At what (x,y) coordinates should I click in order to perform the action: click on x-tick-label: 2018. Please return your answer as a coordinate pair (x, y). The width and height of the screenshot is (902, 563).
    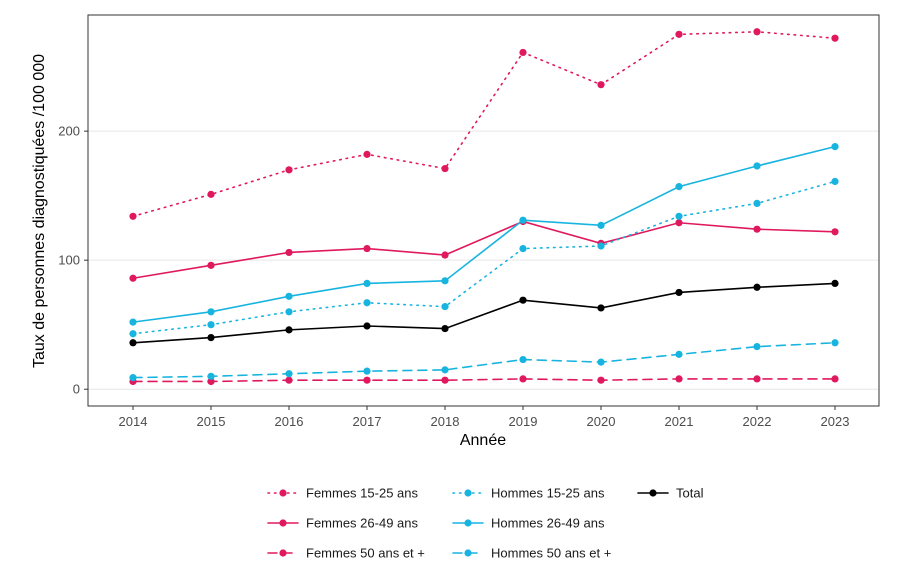
    Looking at the image, I should click on (445, 421).